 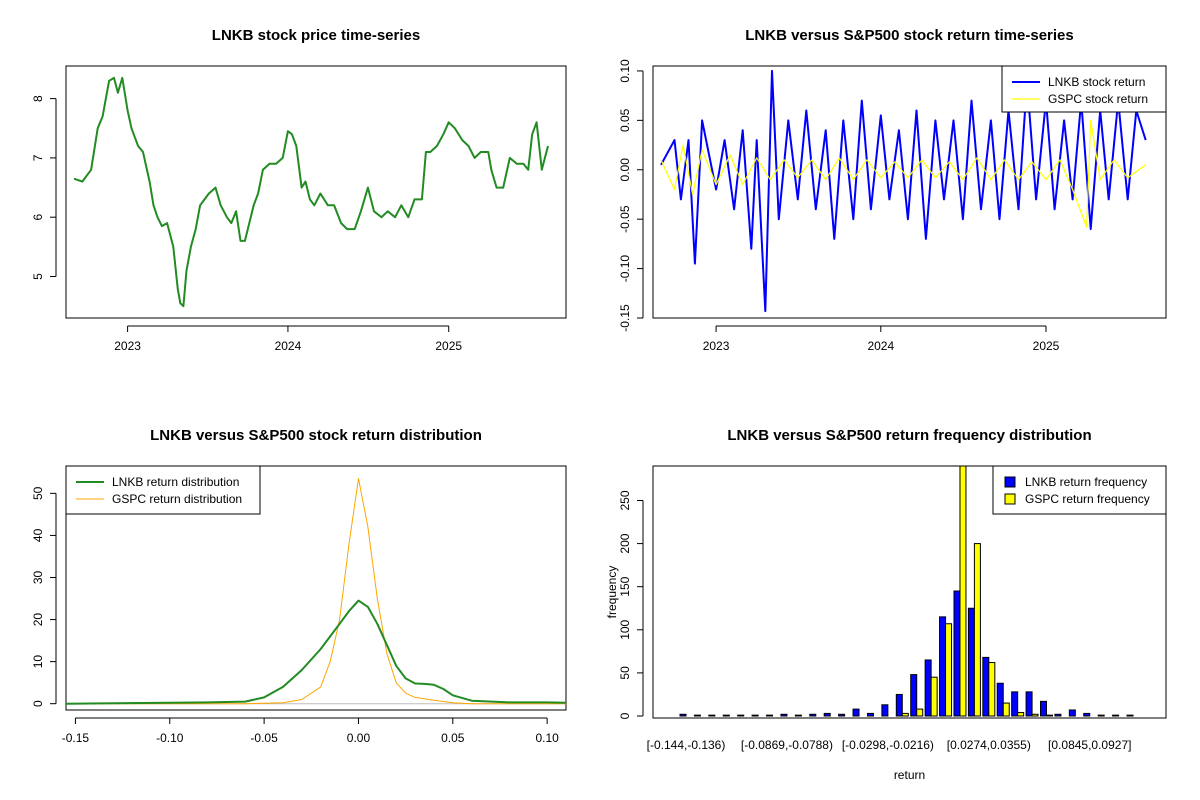 What do you see at coordinates (625, 71) in the screenshot?
I see `y-tick-label: 0.10` at bounding box center [625, 71].